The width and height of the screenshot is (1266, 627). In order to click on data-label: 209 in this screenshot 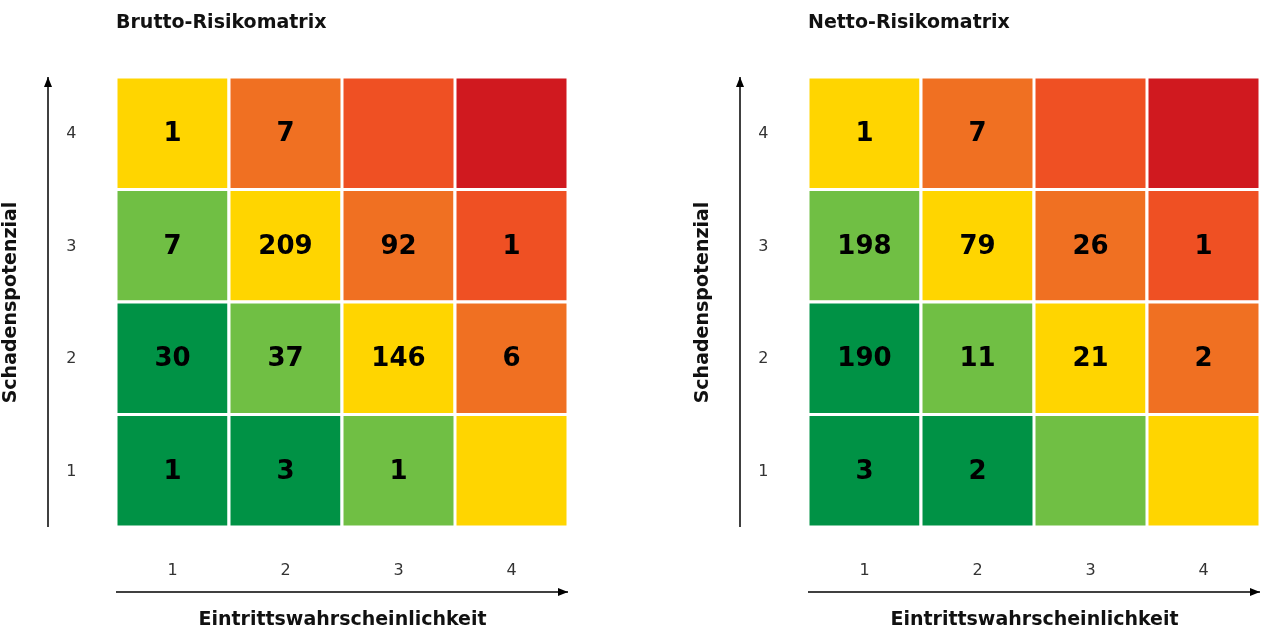, I will do `click(285, 244)`.